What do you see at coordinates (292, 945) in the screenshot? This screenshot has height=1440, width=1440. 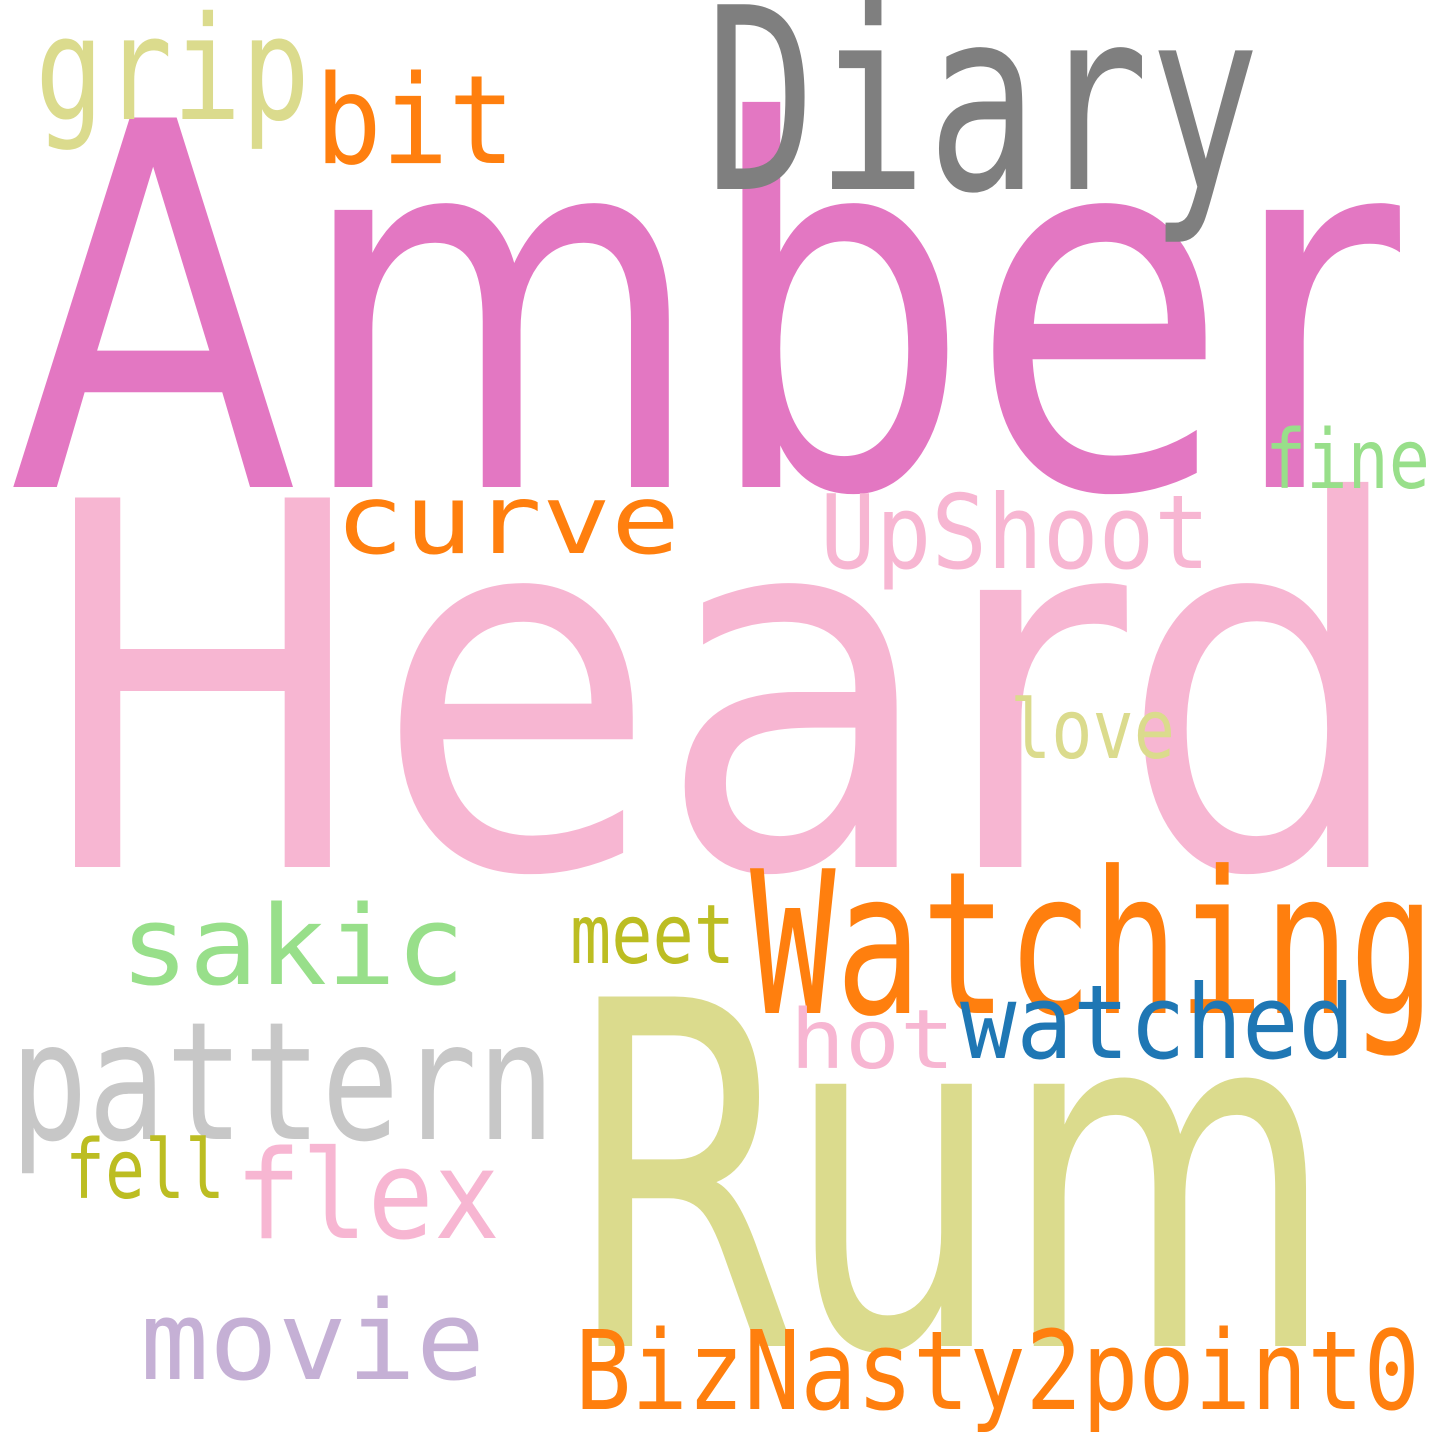 I see `word-sakic: sakic` at bounding box center [292, 945].